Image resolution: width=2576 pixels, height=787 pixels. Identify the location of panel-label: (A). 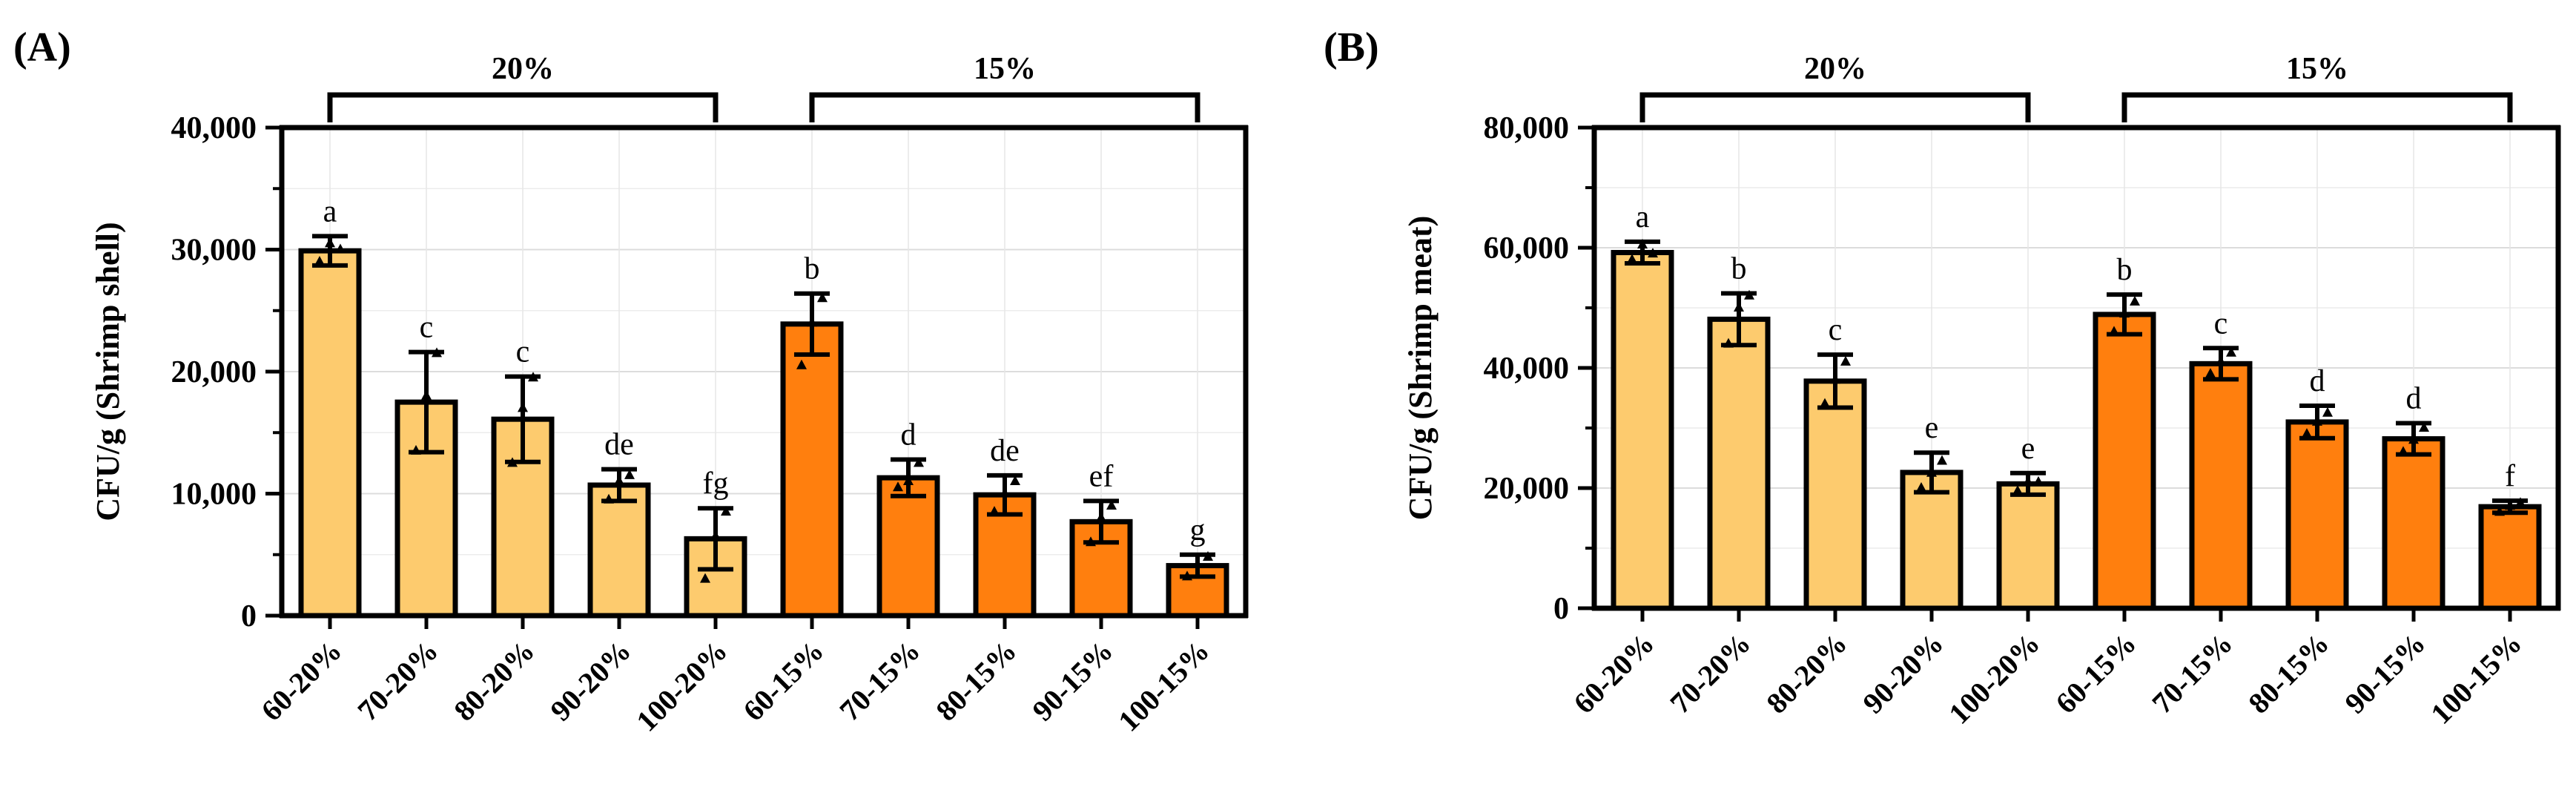
(42, 47).